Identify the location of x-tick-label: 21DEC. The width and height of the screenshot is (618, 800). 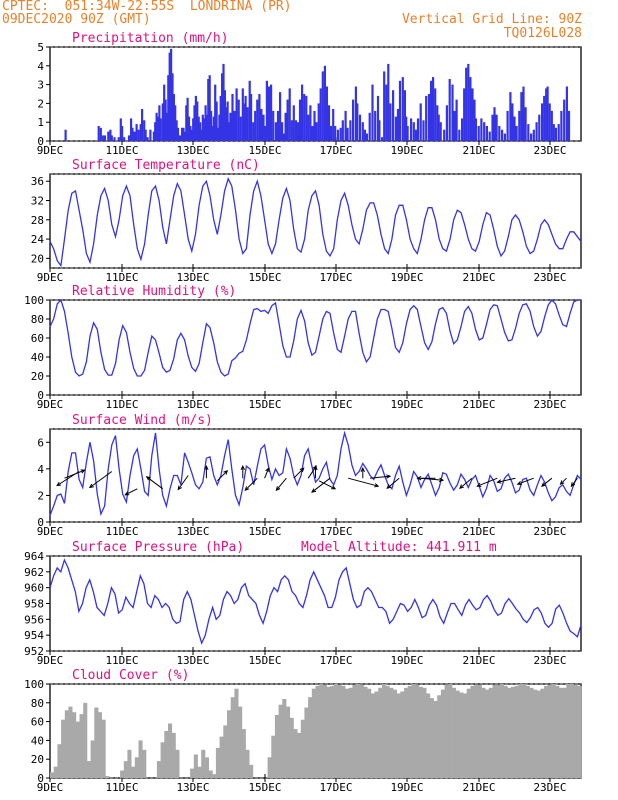
(478, 277).